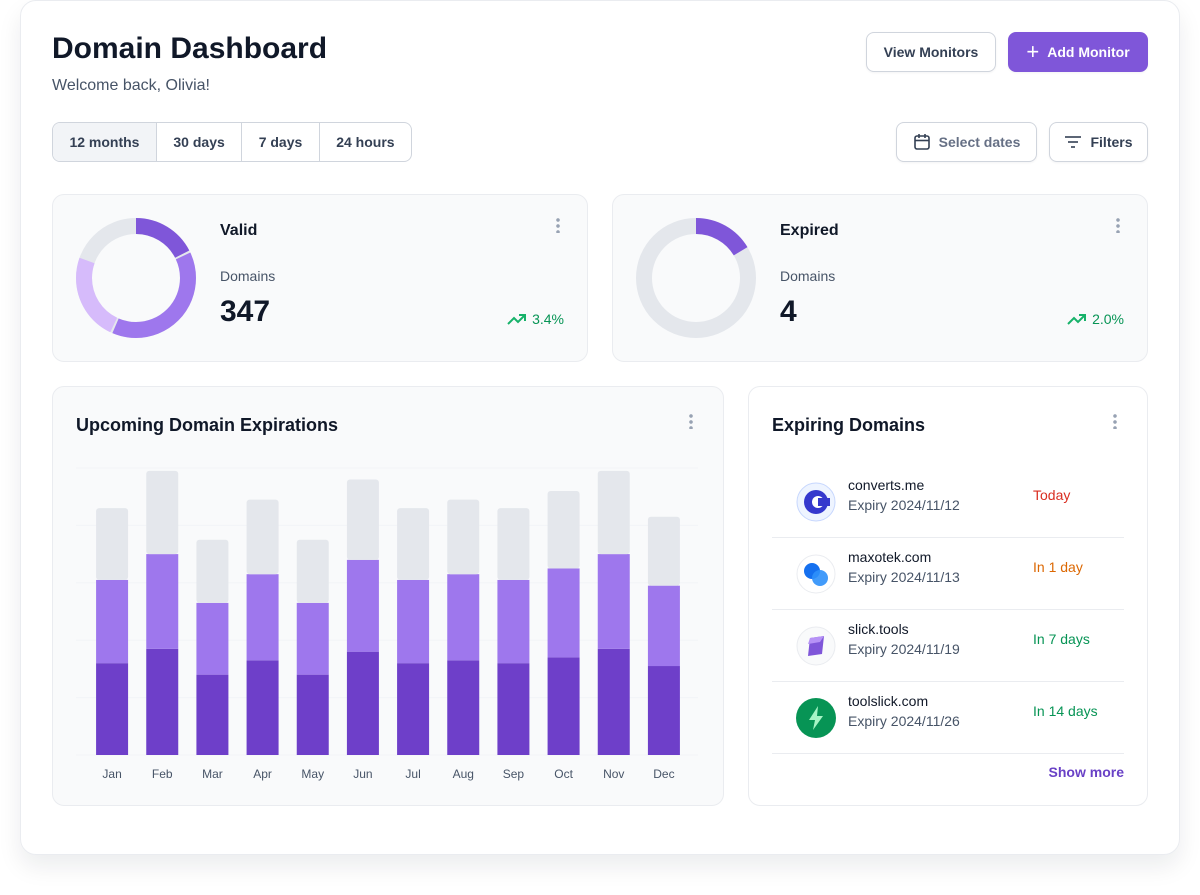 Image resolution: width=1200 pixels, height=895 pixels. I want to click on subtitle: Welcome back, Olivia!, so click(131, 85).